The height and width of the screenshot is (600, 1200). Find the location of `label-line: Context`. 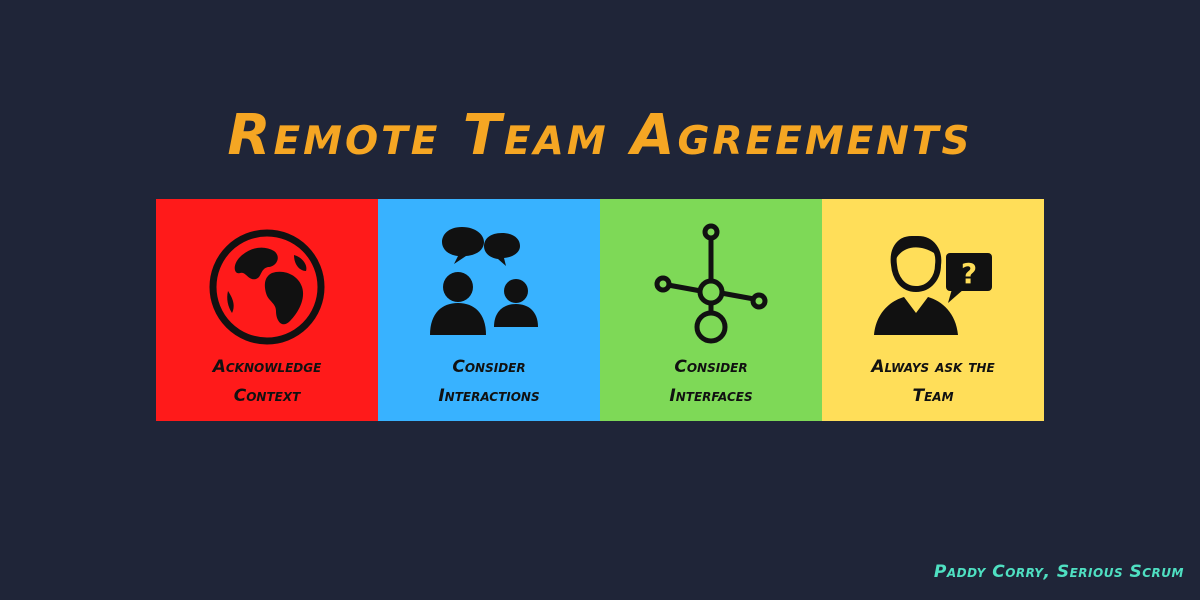

label-line: Context is located at coordinates (267, 396).